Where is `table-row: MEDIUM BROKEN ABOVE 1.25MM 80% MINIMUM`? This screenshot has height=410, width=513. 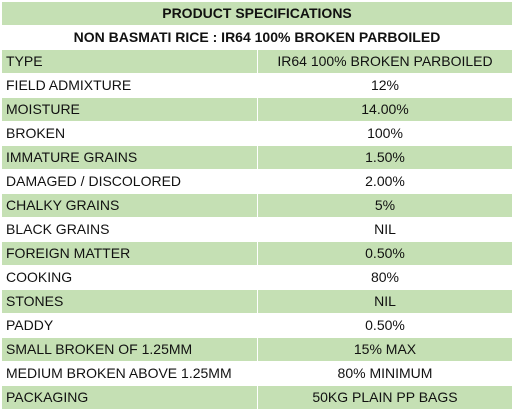
table-row: MEDIUM BROKEN ABOVE 1.25MM 80% MINIMUM is located at coordinates (257, 373).